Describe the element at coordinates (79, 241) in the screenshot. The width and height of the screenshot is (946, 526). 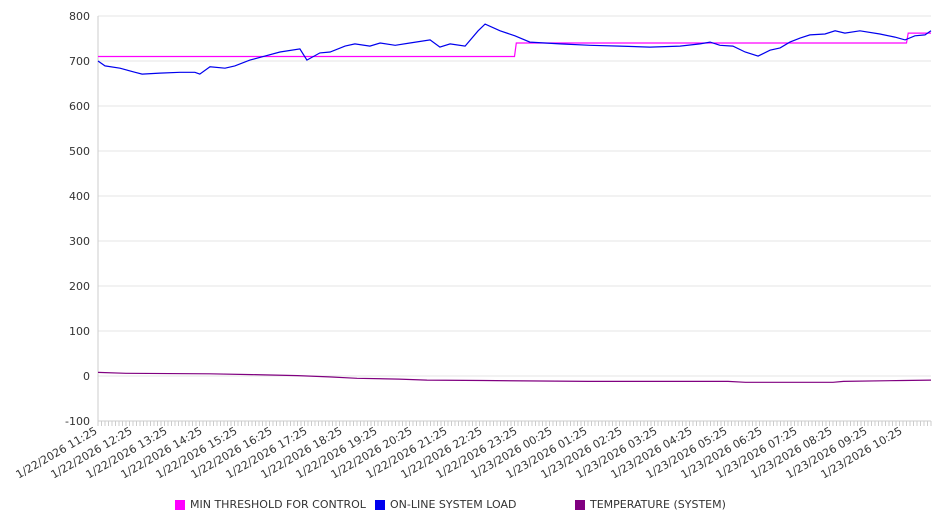
I see `y-tick-label: 300` at that location.